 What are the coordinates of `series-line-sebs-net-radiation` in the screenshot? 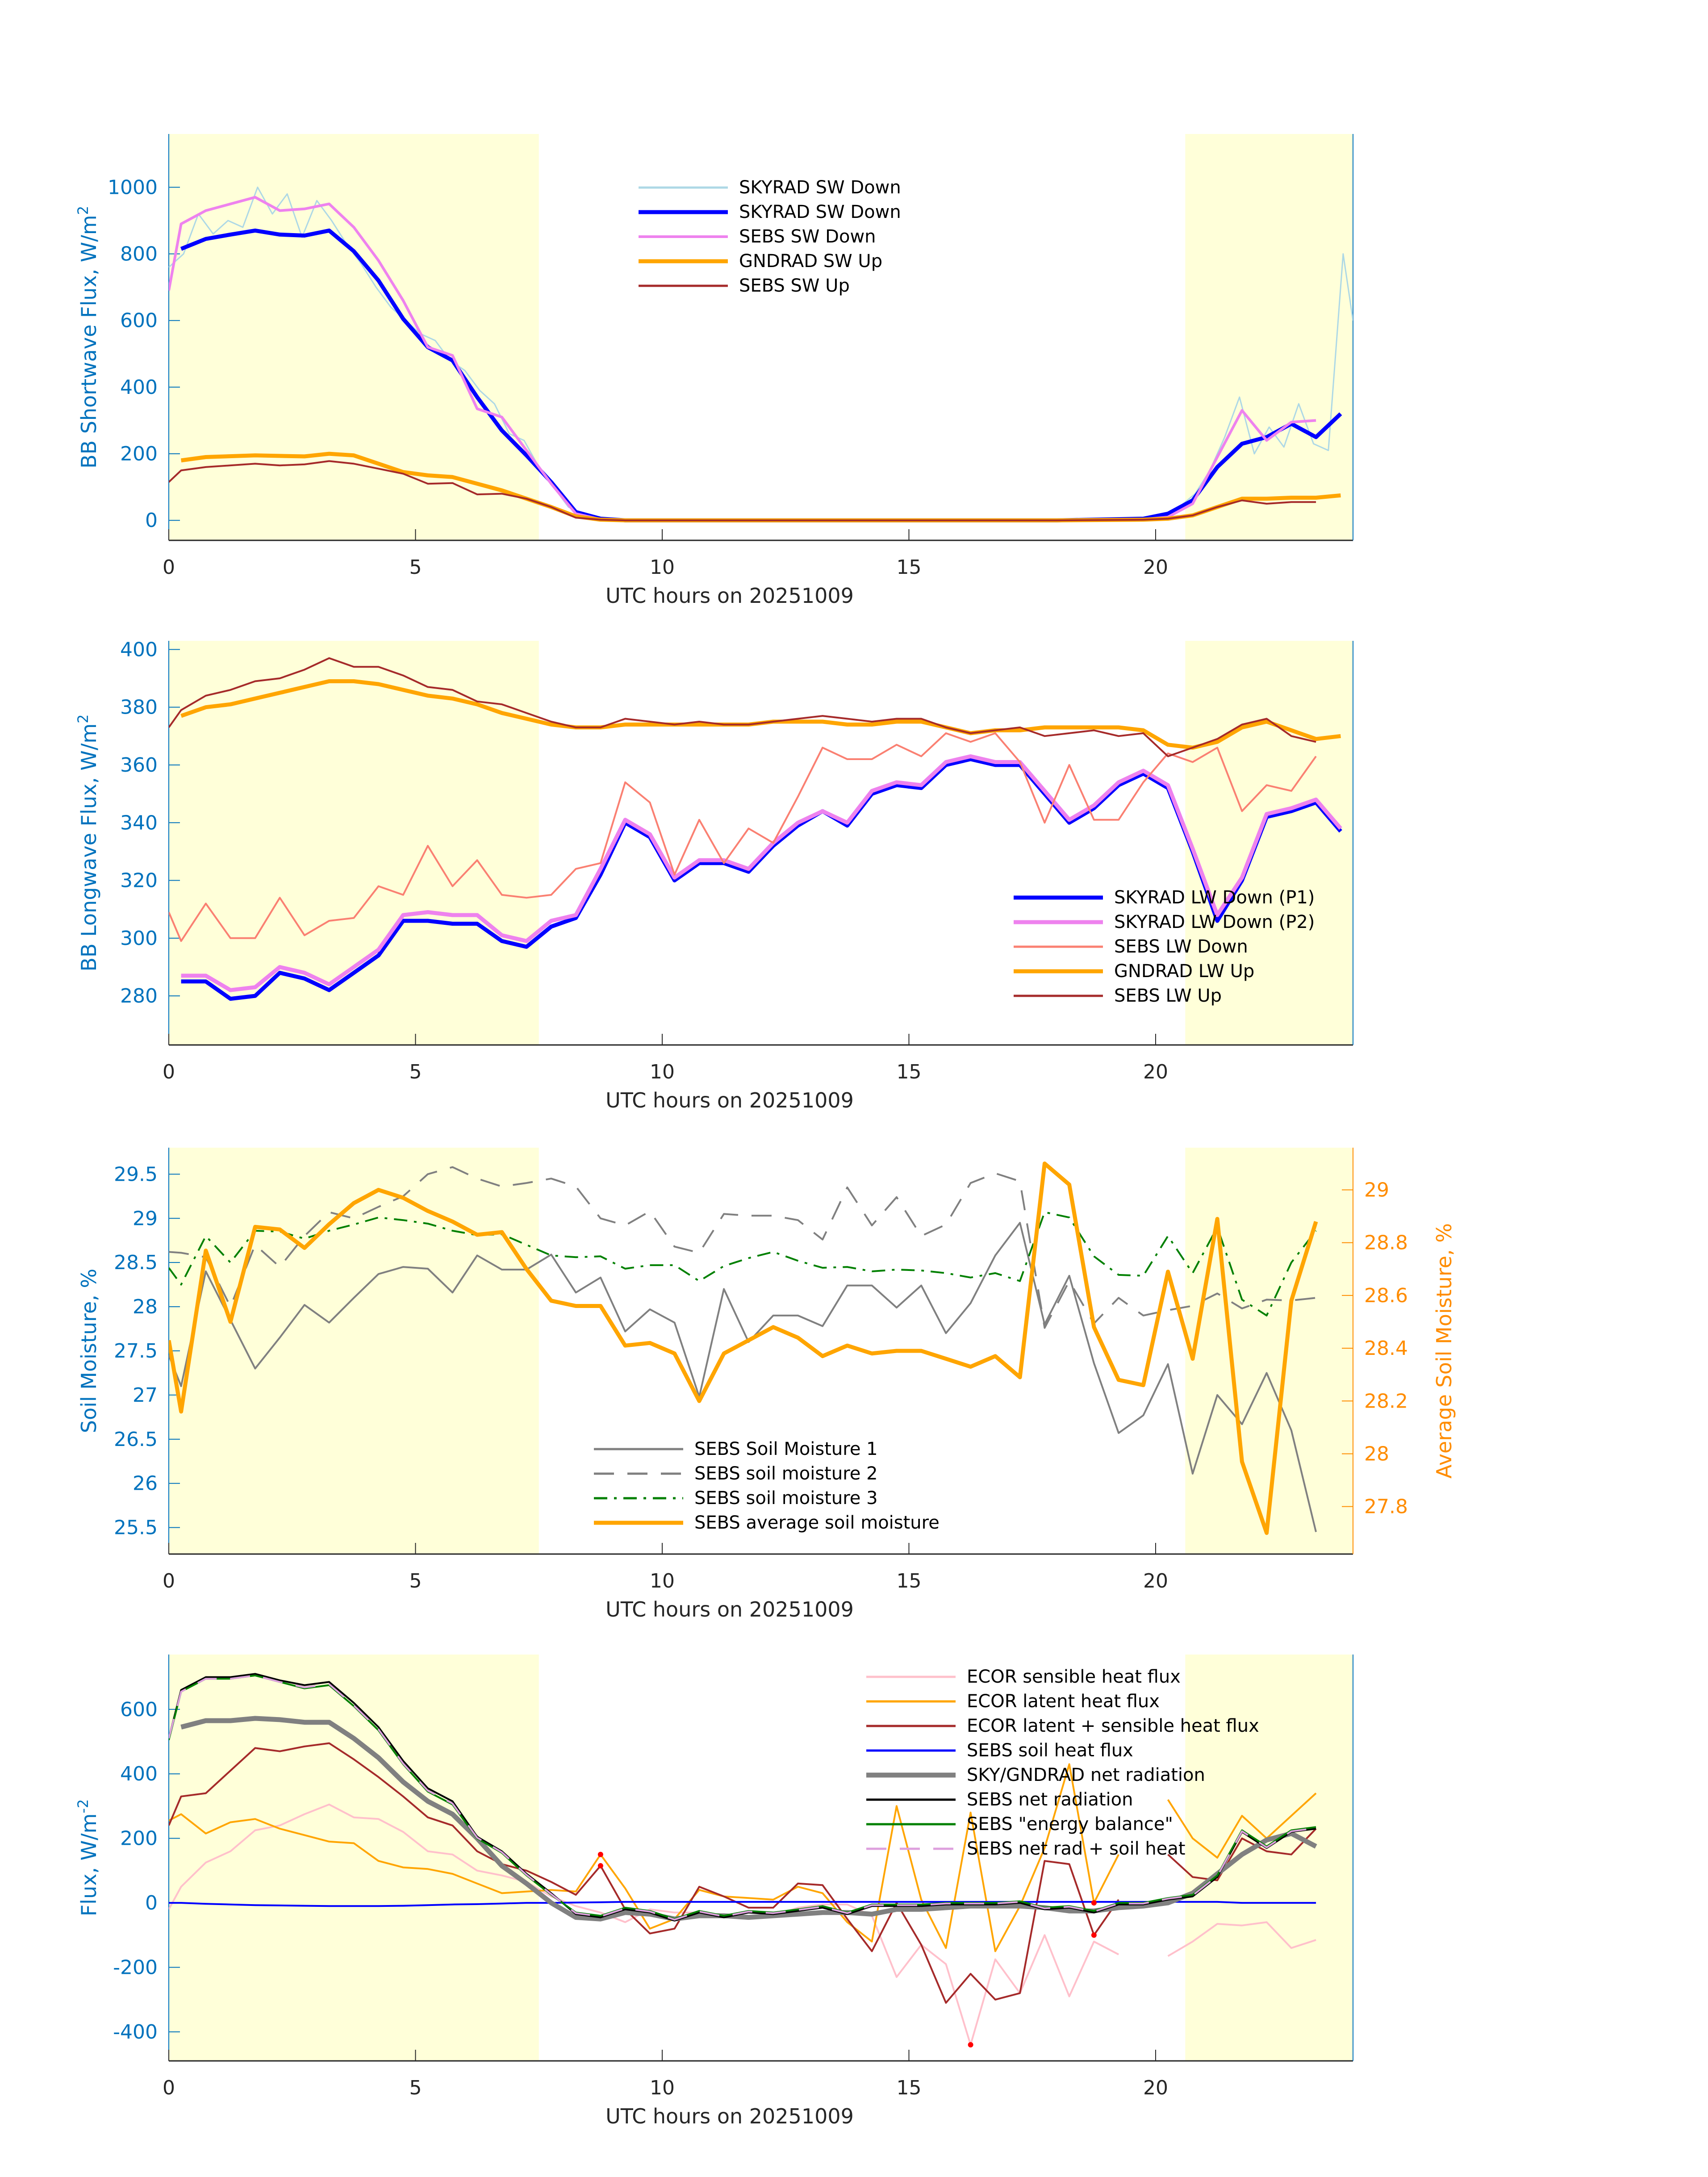 It's located at (742, 1797).